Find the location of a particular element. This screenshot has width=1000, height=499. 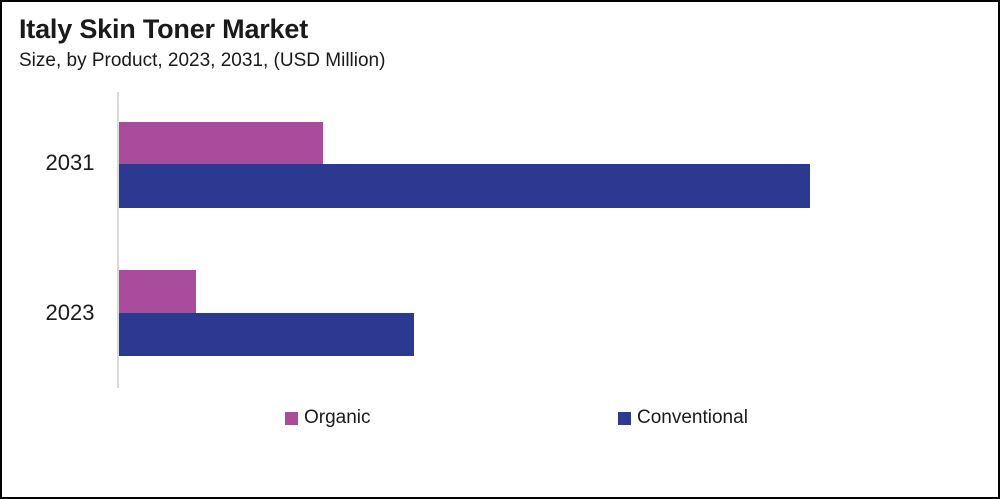

legend-item-conventional: Conventional is located at coordinates (683, 418).